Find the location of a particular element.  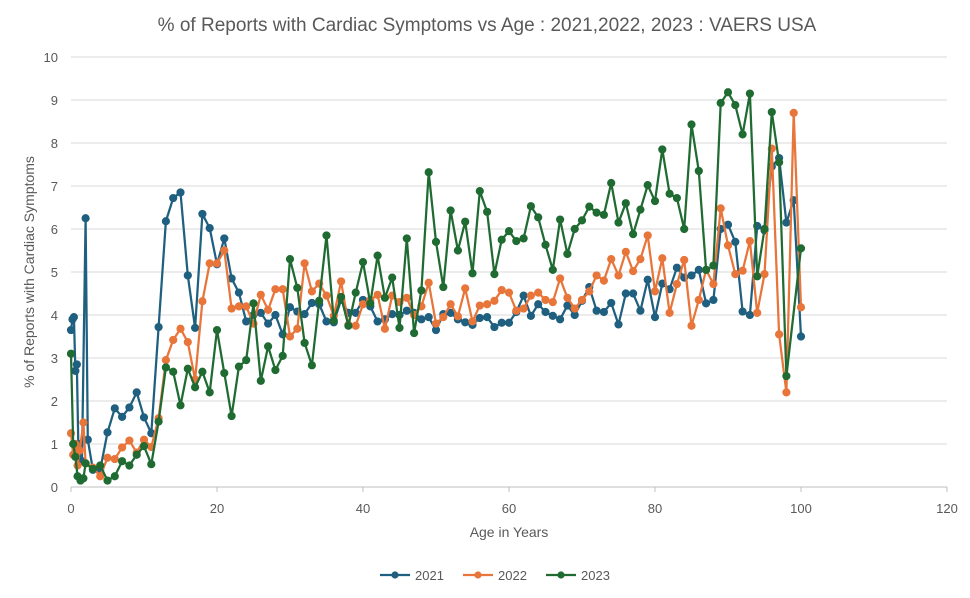

y-tick-label: 7 is located at coordinates (54, 186).